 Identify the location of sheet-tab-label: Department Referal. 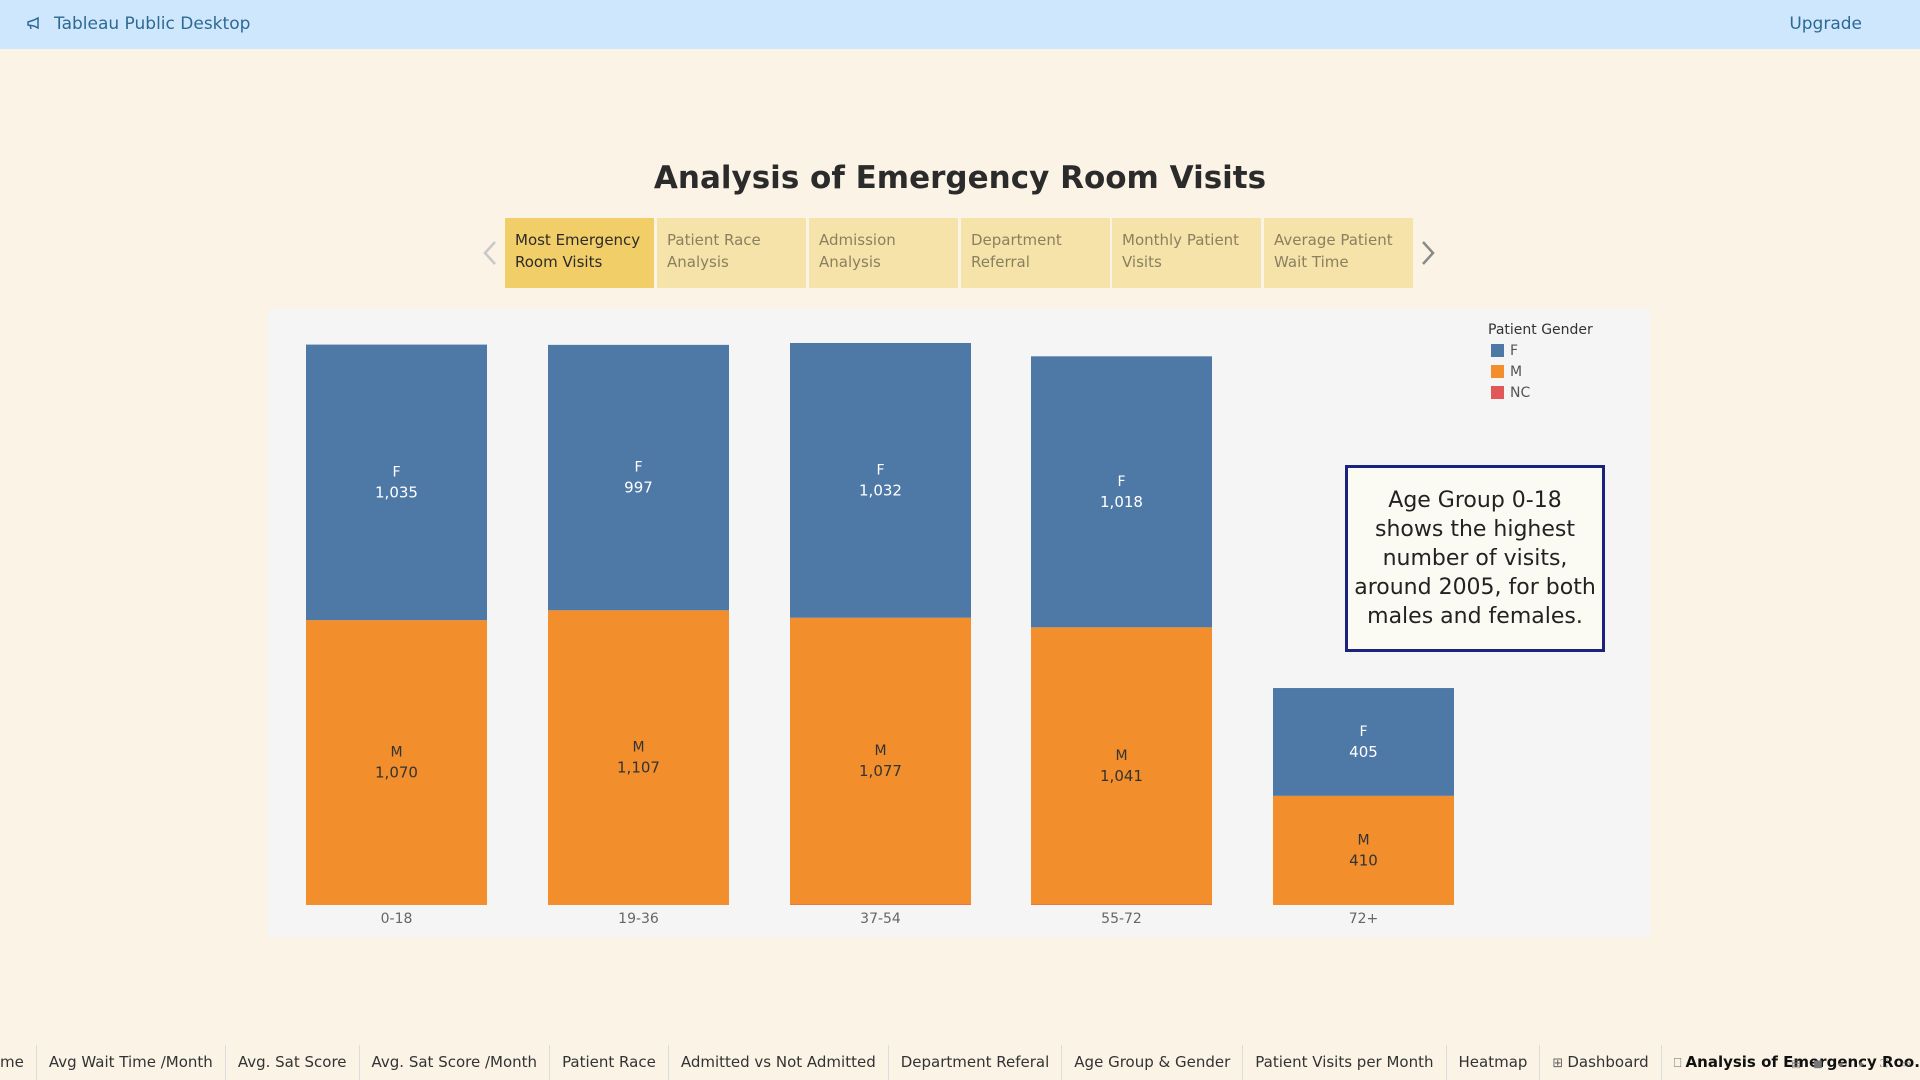
(975, 1062).